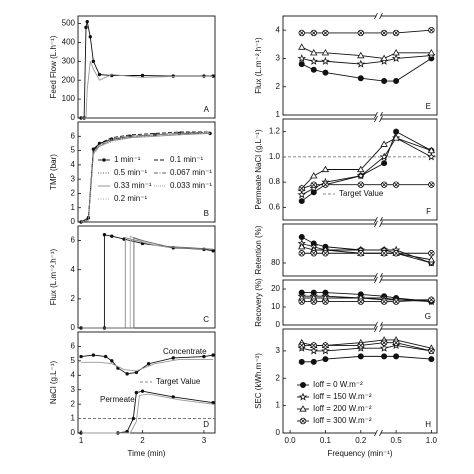 This screenshot has height=474, width=474. I want to click on y-tick-label: 80, so click(275, 262).